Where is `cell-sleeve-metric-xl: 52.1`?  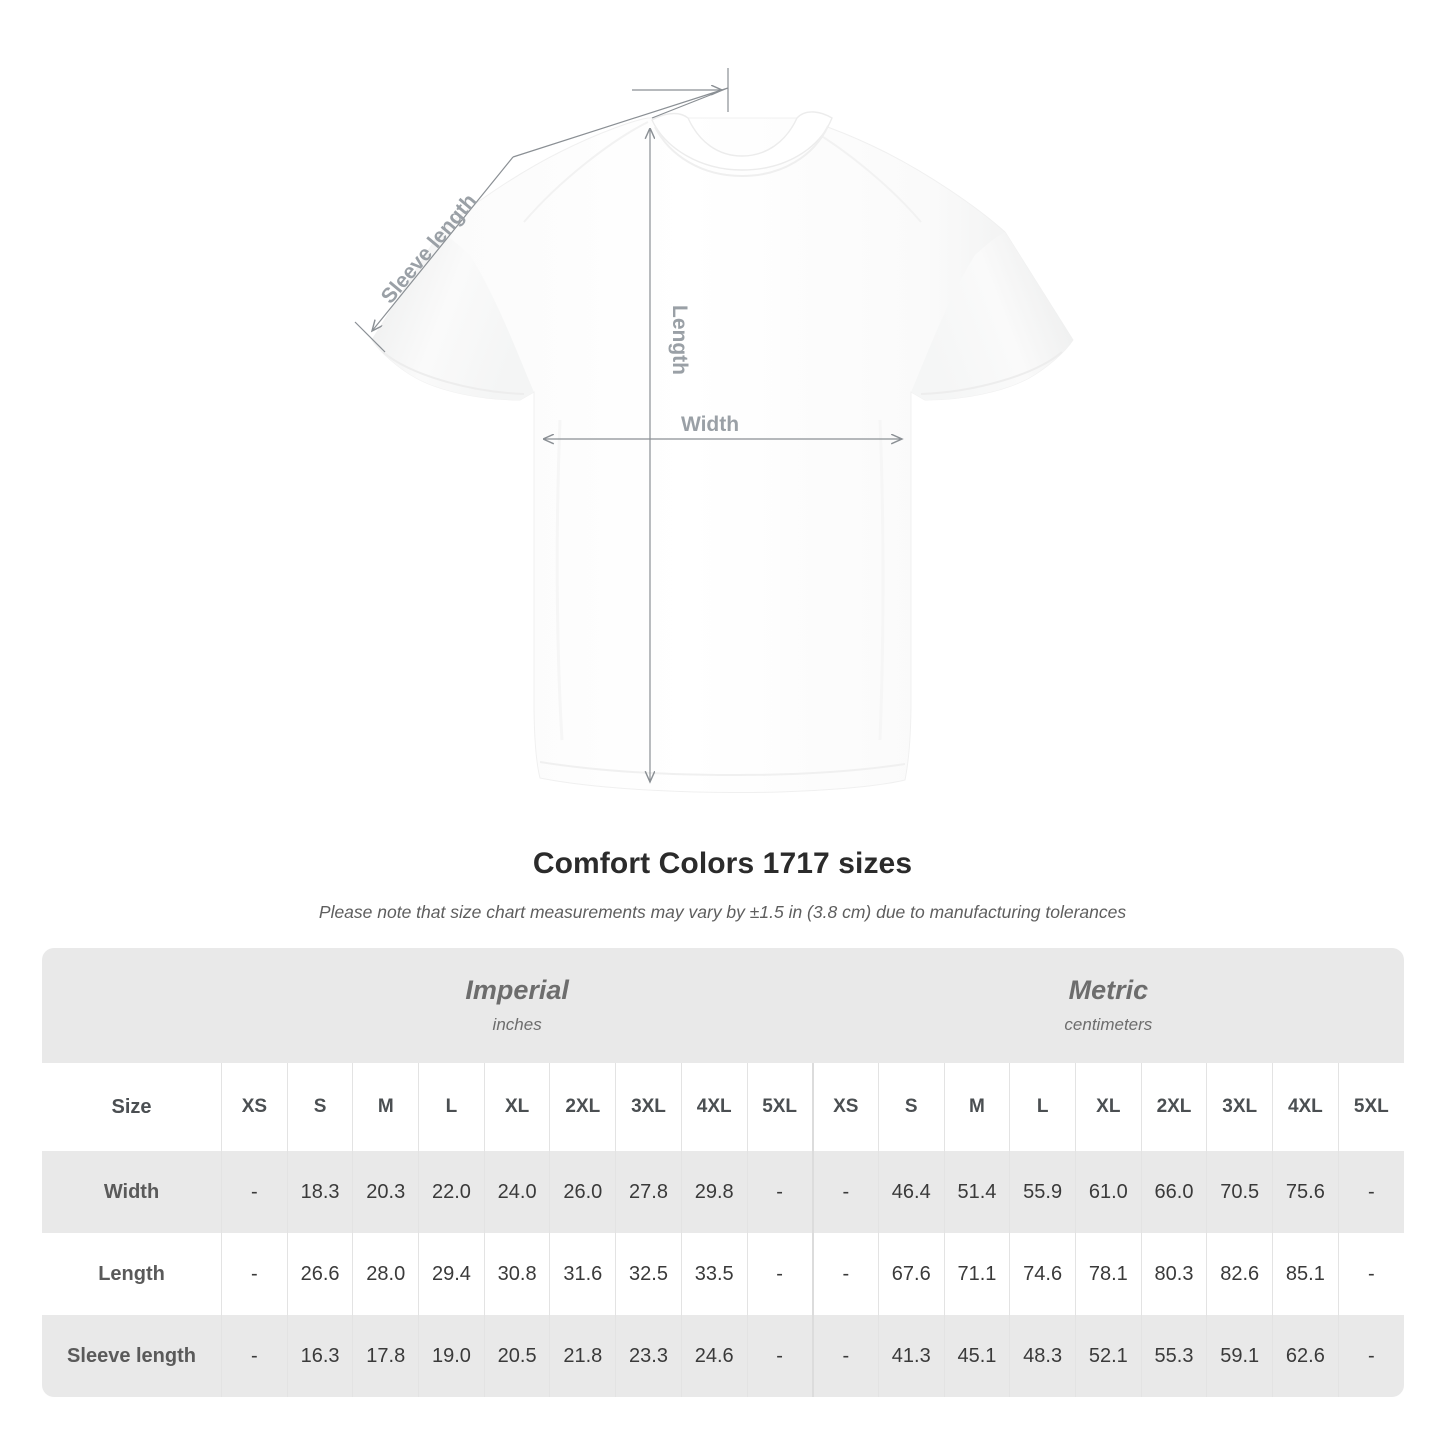
cell-sleeve-metric-xl: 52.1 is located at coordinates (1108, 1356).